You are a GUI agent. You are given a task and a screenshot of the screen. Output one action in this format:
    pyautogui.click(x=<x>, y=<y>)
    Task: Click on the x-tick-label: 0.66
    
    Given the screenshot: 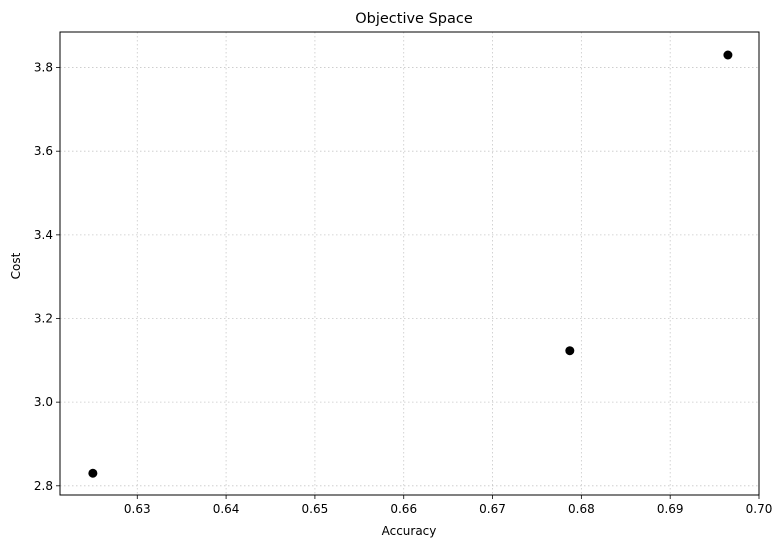 What is the action you would take?
    pyautogui.click(x=403, y=509)
    